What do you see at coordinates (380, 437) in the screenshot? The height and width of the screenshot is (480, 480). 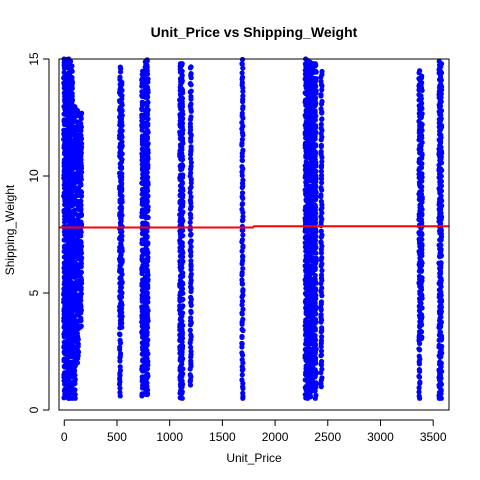 I see `x-tick-label: 3000` at bounding box center [380, 437].